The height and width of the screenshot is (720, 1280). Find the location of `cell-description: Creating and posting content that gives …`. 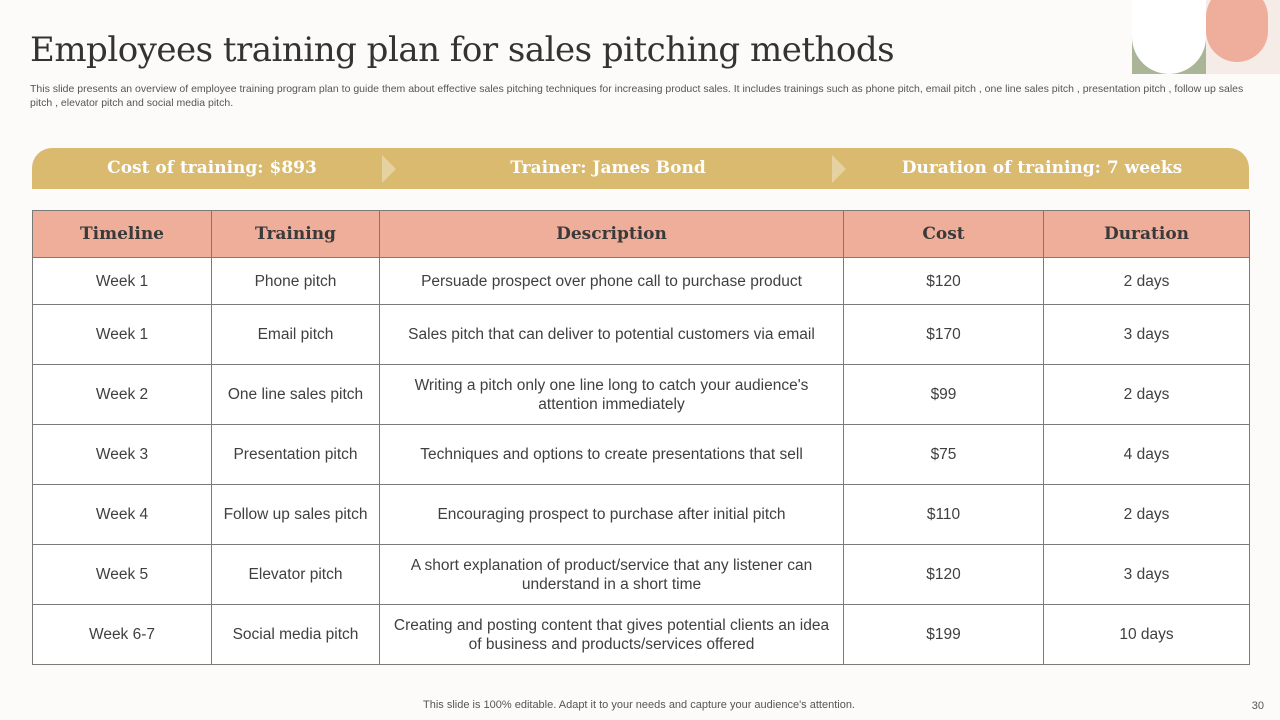

cell-description: Creating and posting content that gives … is located at coordinates (611, 634).